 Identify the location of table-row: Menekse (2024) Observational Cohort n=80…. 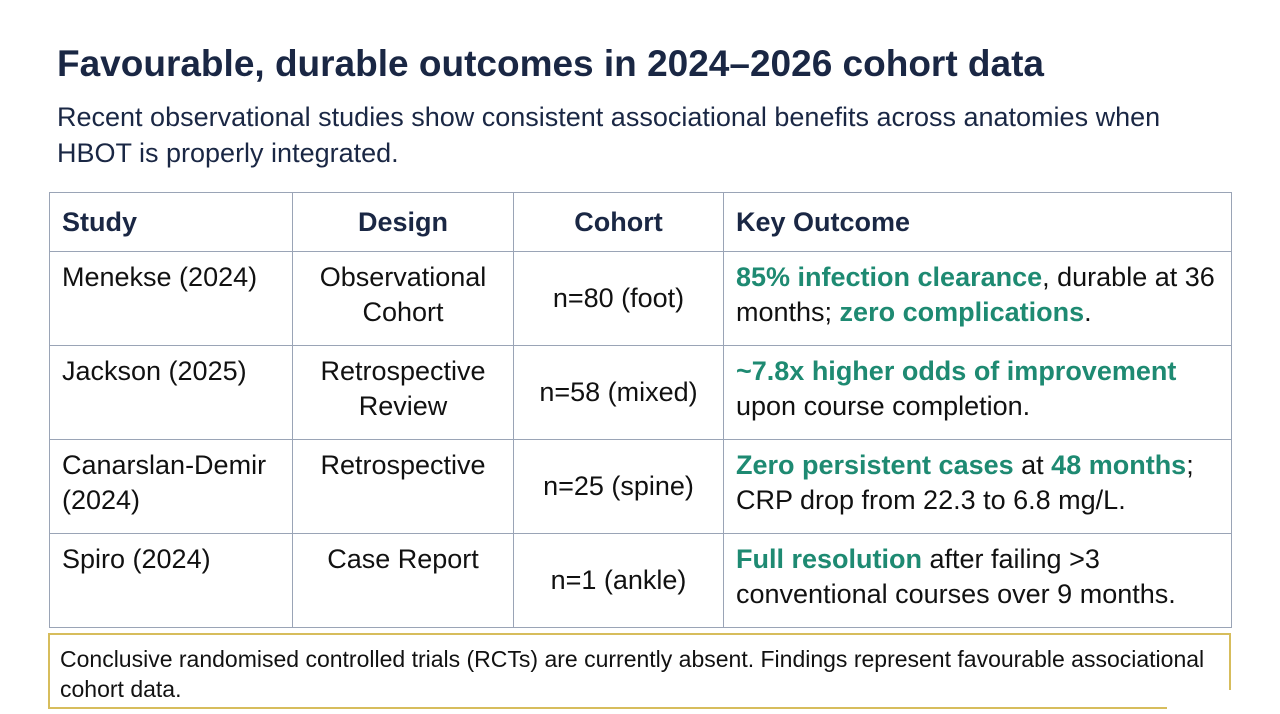
(640, 298).